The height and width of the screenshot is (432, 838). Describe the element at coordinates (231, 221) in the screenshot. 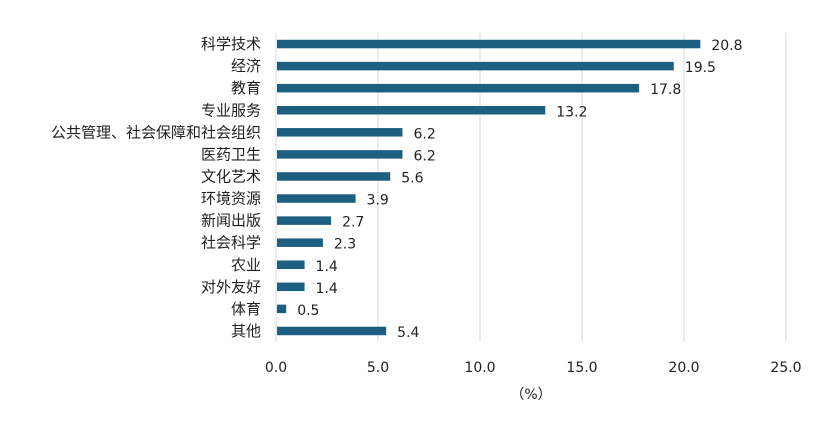

I see `category-label: 新闻出版` at that location.